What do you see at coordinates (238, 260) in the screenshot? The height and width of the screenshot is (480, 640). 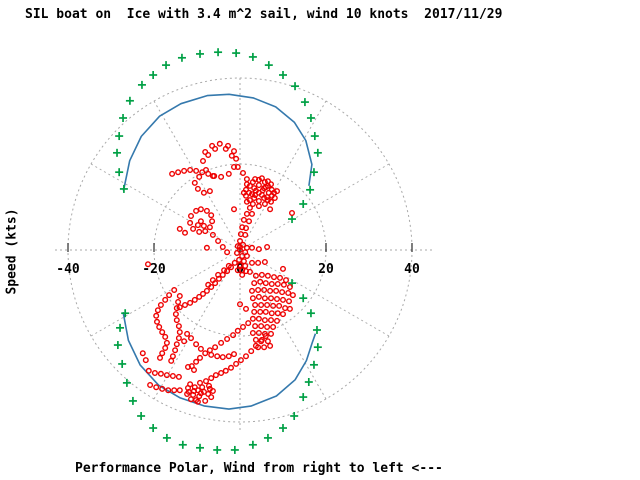 I see `x-axis-ticks: -40 -20 0 20 40` at bounding box center [238, 260].